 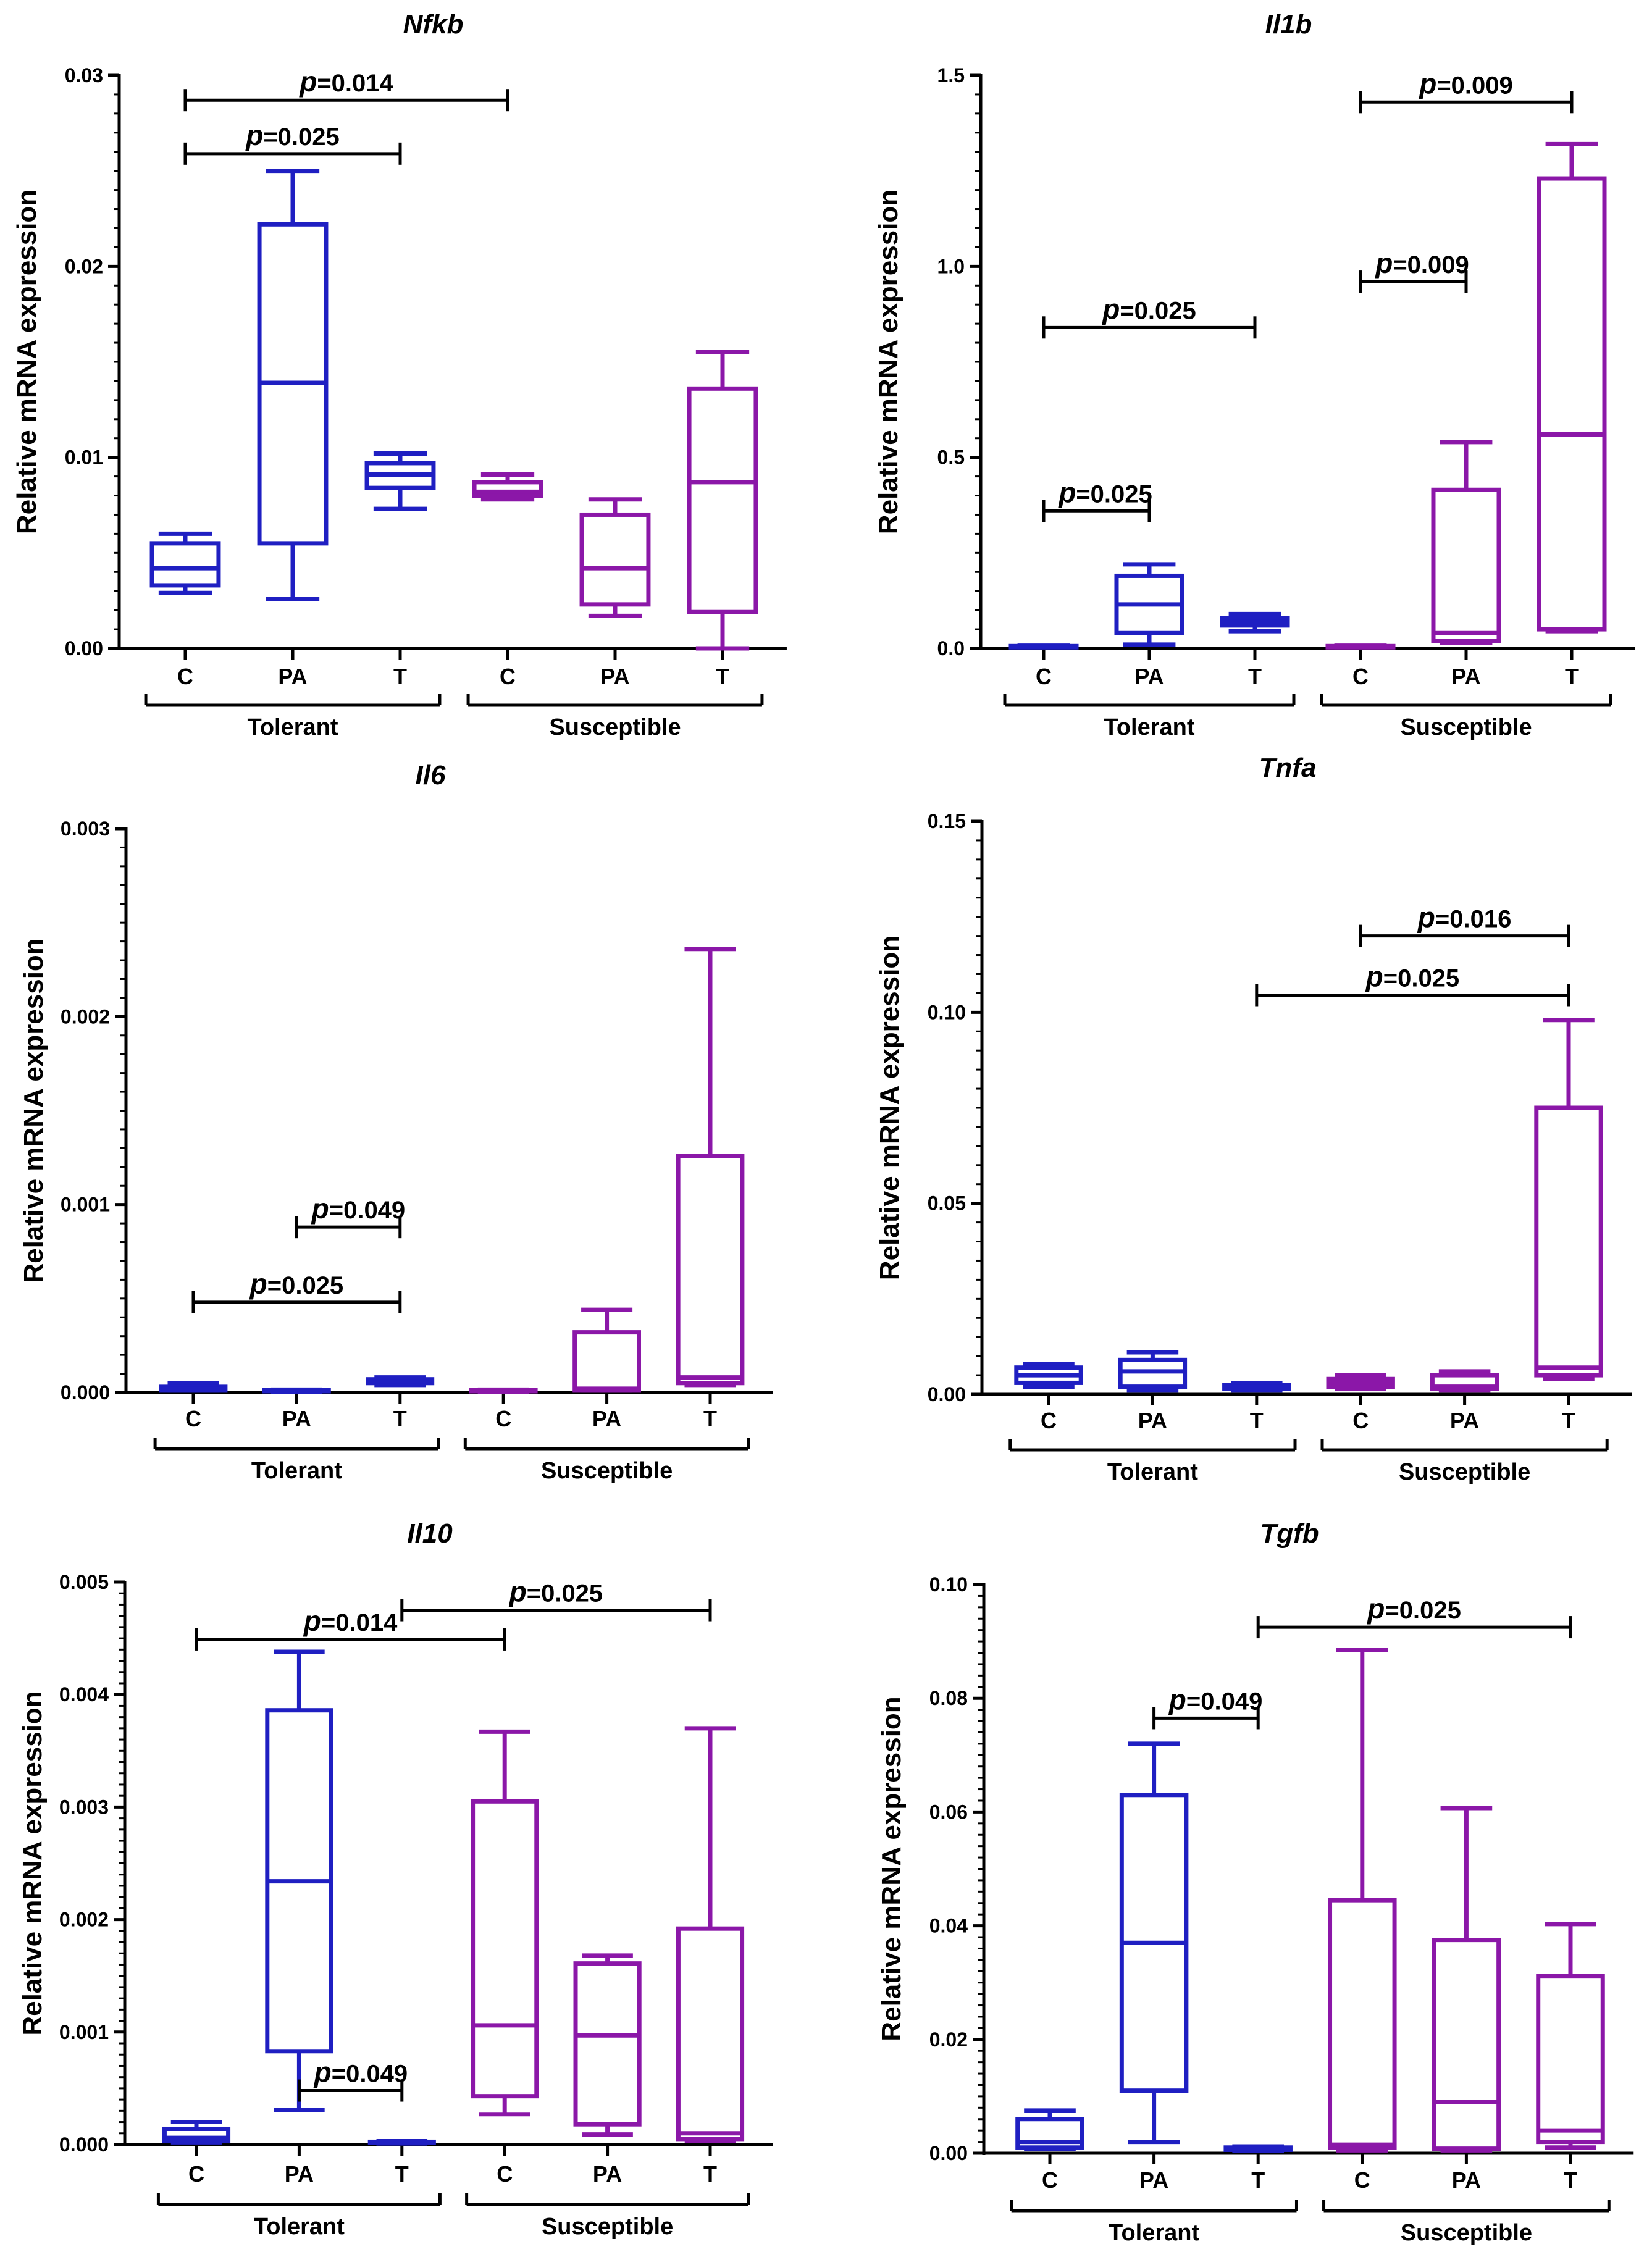 What do you see at coordinates (1473, 919) in the screenshot?
I see `p-value-text: =0.016` at bounding box center [1473, 919].